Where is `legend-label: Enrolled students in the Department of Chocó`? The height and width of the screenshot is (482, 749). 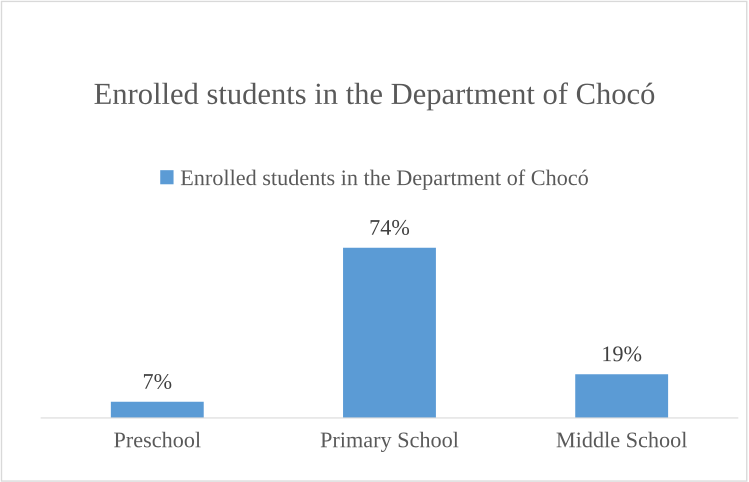 legend-label: Enrolled students in the Department of Chocó is located at coordinates (384, 179).